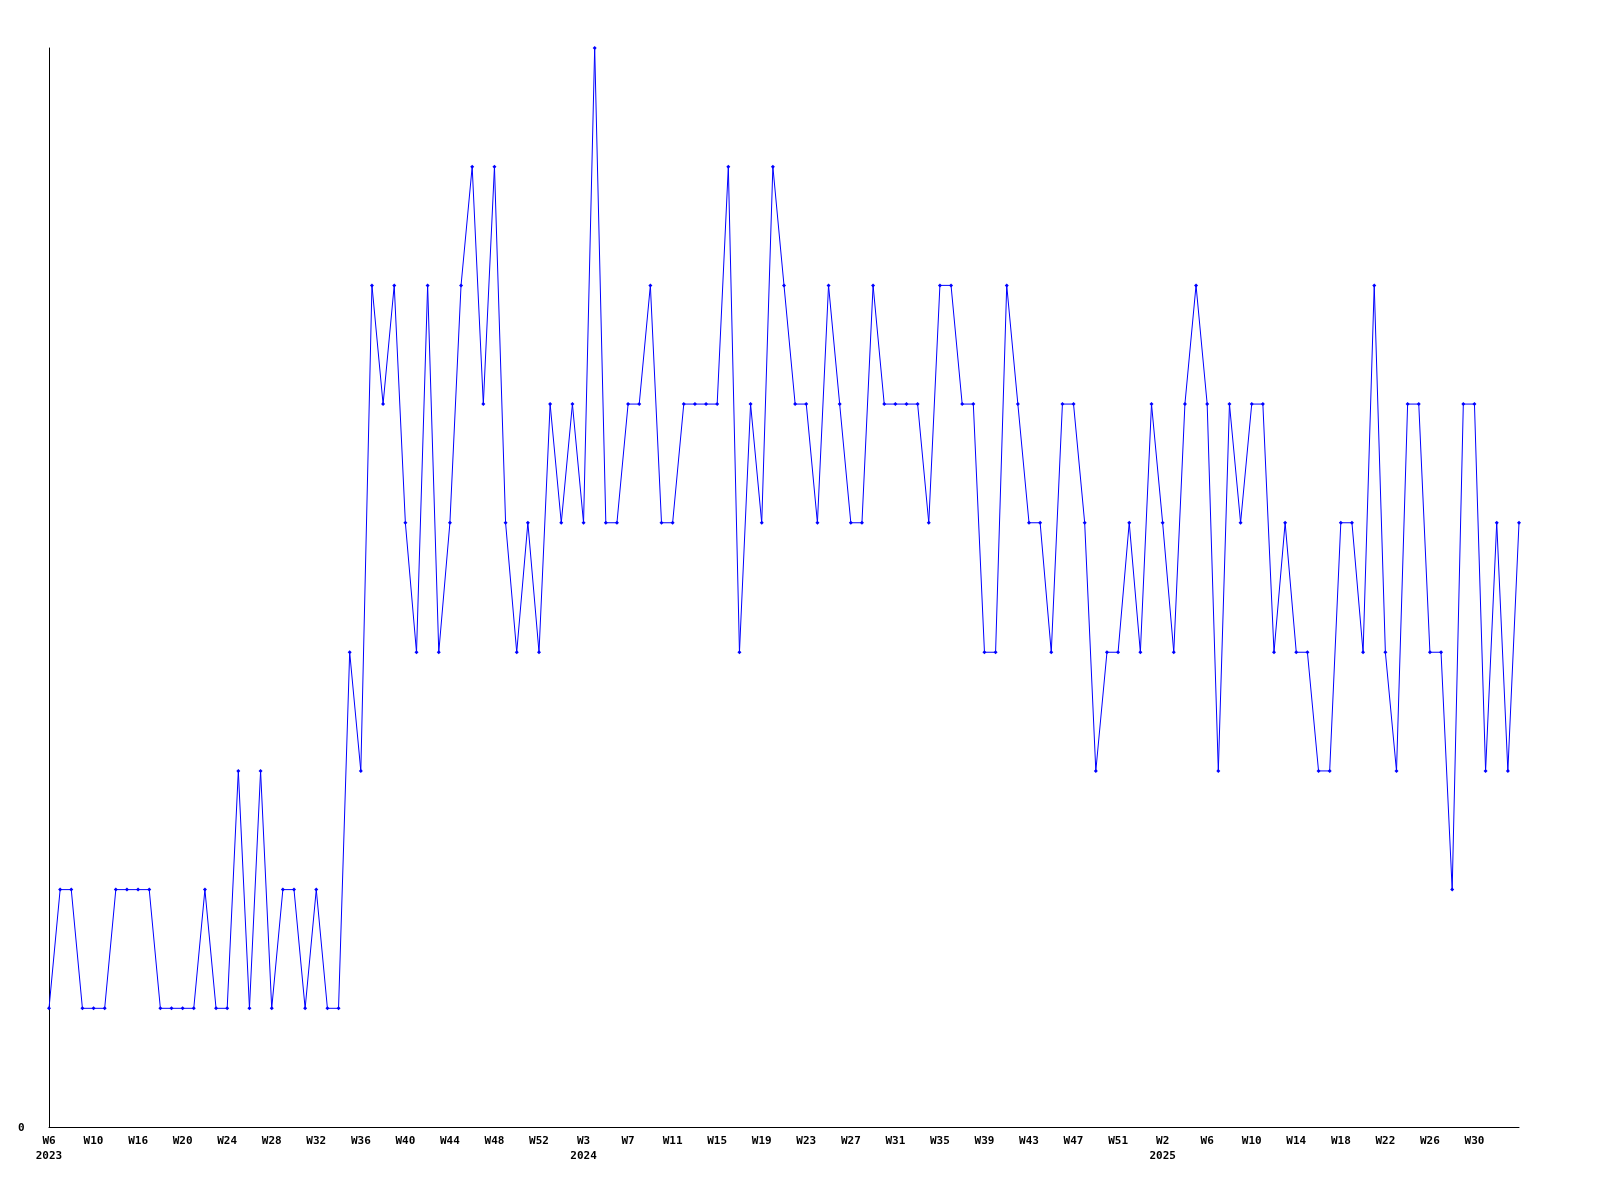  Describe the element at coordinates (806, 1140) in the screenshot. I see `x-tick-label: W23` at that location.